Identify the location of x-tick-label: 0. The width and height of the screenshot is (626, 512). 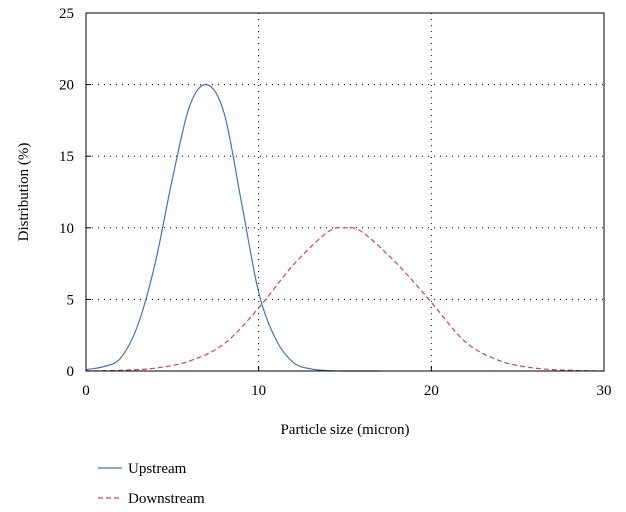
(86, 391).